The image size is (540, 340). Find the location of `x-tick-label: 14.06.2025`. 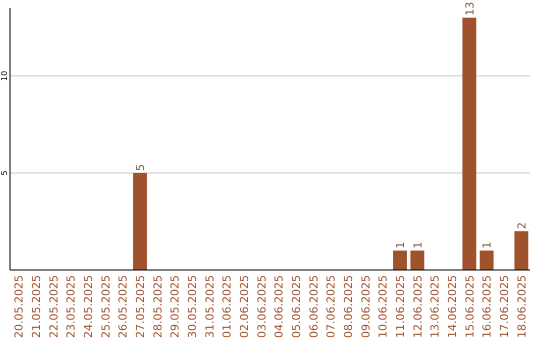

x-tick-label: 14.06.2025 is located at coordinates (452, 306).